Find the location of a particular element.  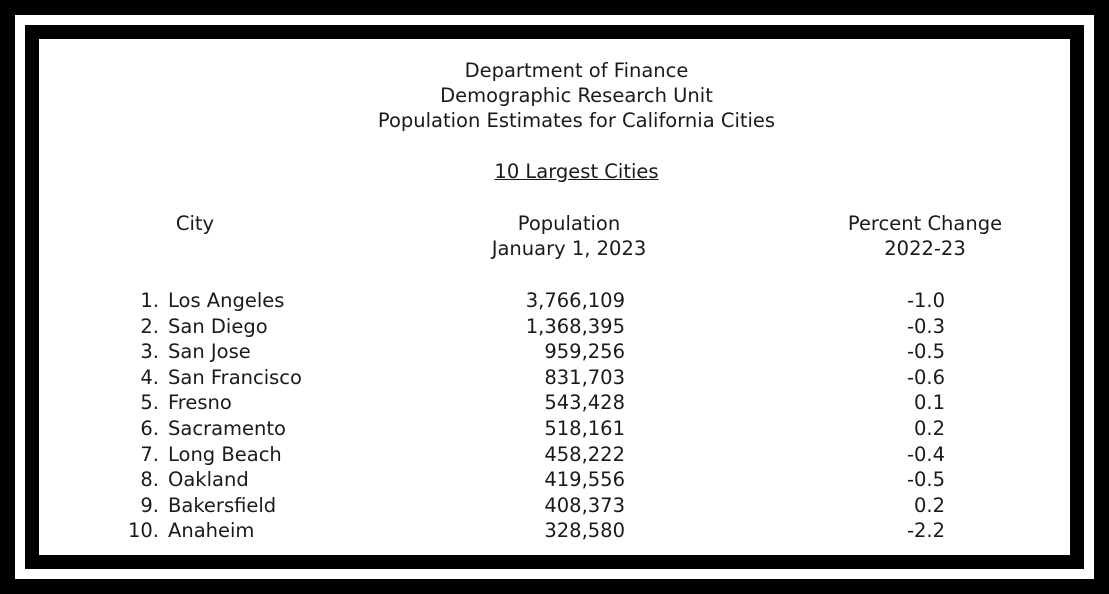

table-row: 2. San Diego 1,368,395 -0.3 is located at coordinates (554, 327).